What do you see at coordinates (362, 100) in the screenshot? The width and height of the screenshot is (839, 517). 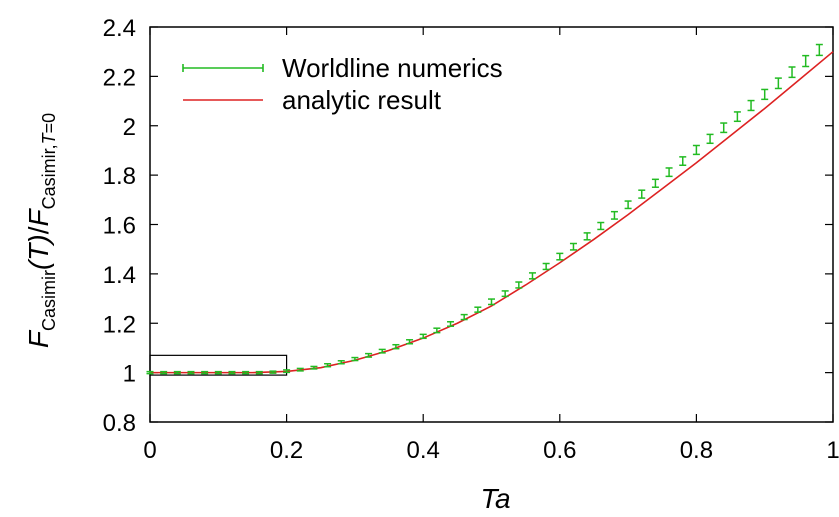 I see `legend-label-analytic: analytic result` at bounding box center [362, 100].